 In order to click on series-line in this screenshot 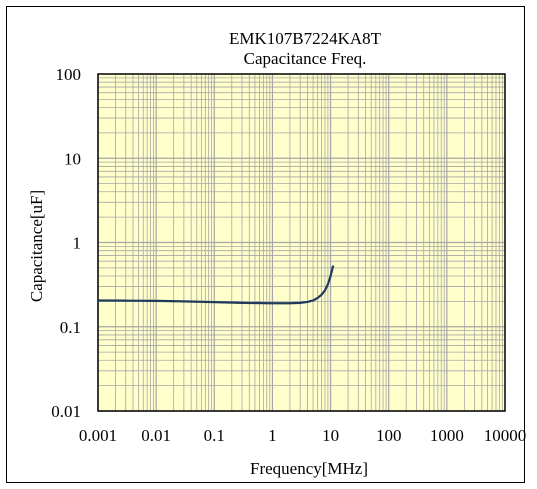, I will do `click(215, 285)`.